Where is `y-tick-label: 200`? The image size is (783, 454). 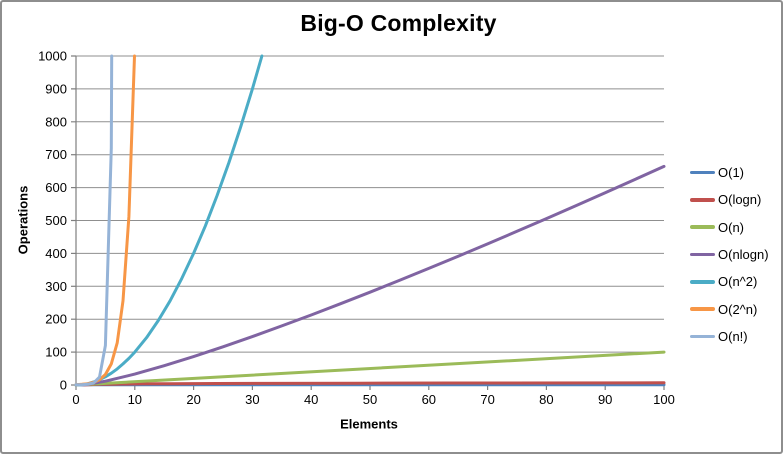
y-tick-label: 200 is located at coordinates (56, 319).